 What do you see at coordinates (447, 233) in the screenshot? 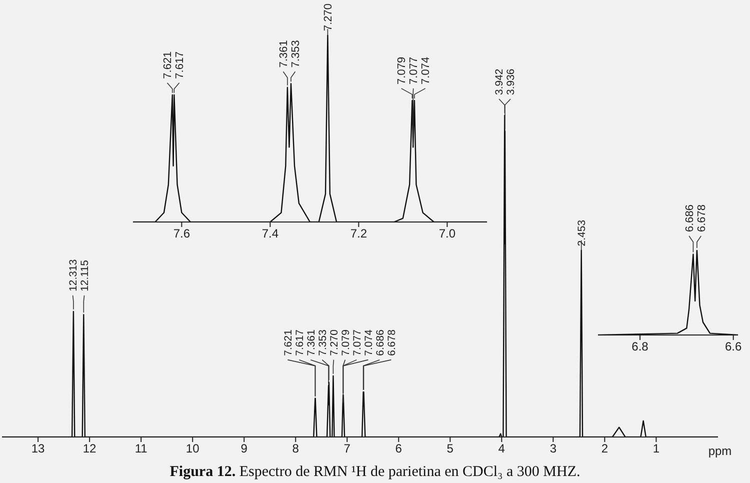
I see `x-tick-label: 7.0` at bounding box center [447, 233].